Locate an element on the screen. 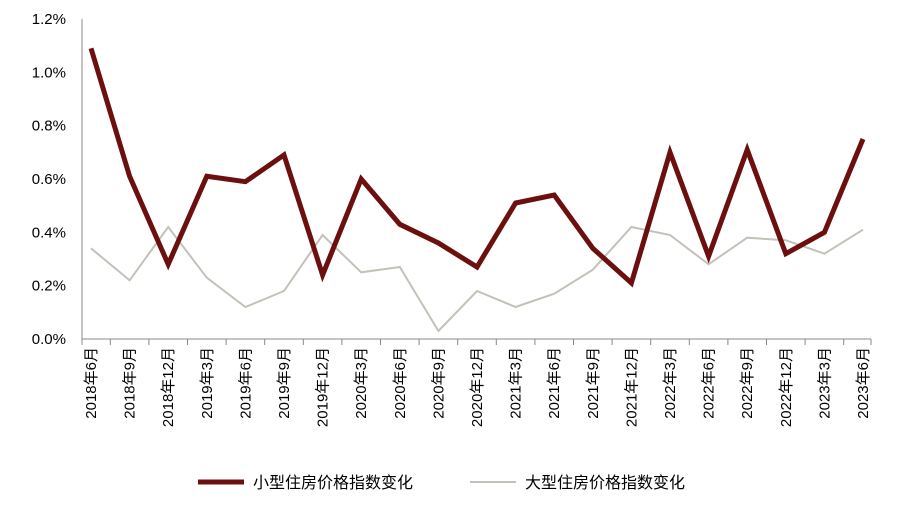  x-tick-label: 2020年9月 is located at coordinates (438, 383).